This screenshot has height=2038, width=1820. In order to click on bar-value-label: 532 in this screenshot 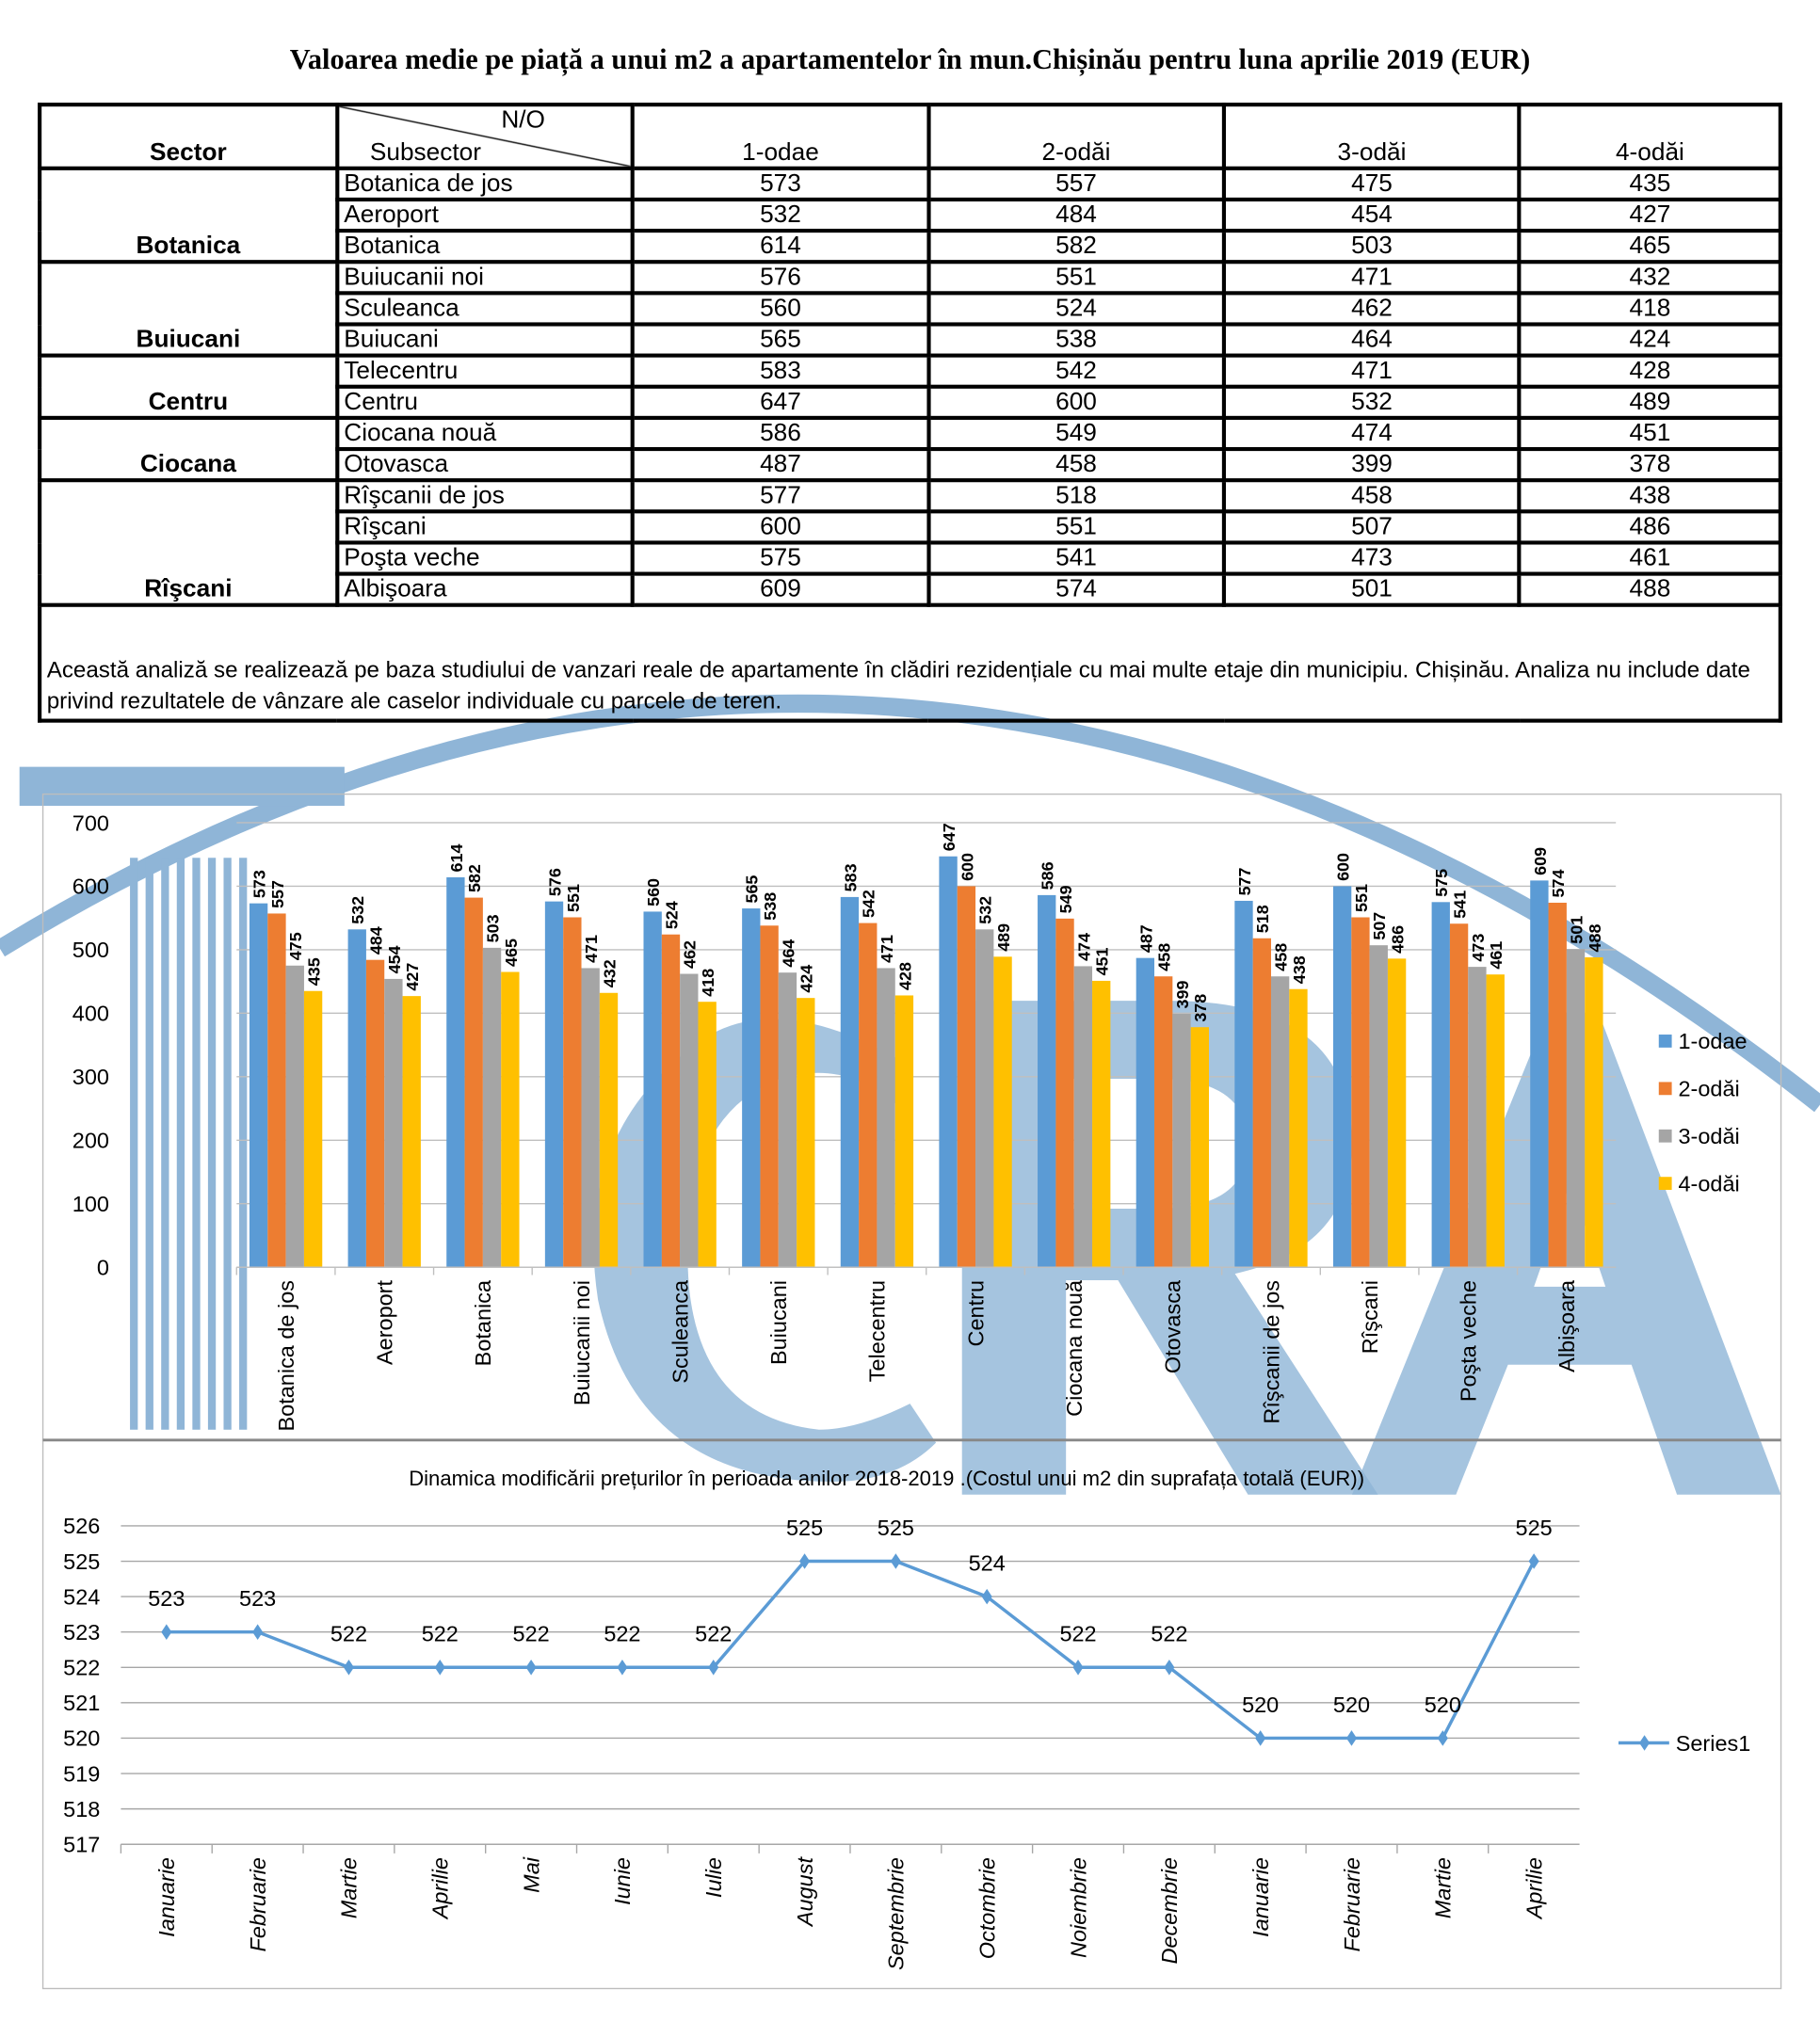, I will do `click(357, 910)`.